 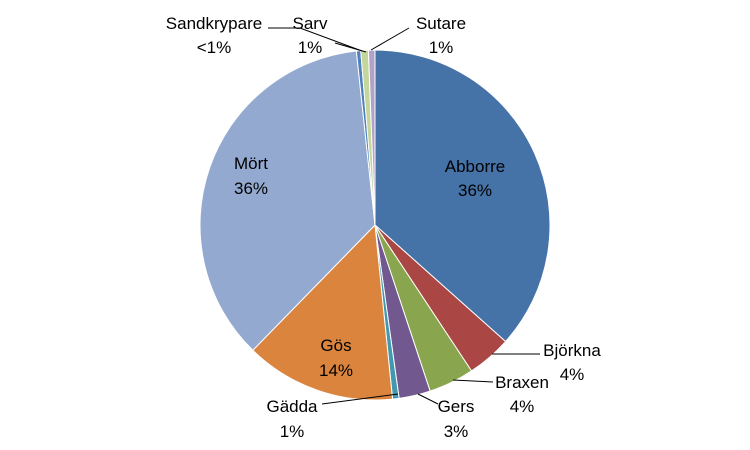 I want to click on slice-label-sandkrypare: Sandkrypare, so click(x=214, y=23).